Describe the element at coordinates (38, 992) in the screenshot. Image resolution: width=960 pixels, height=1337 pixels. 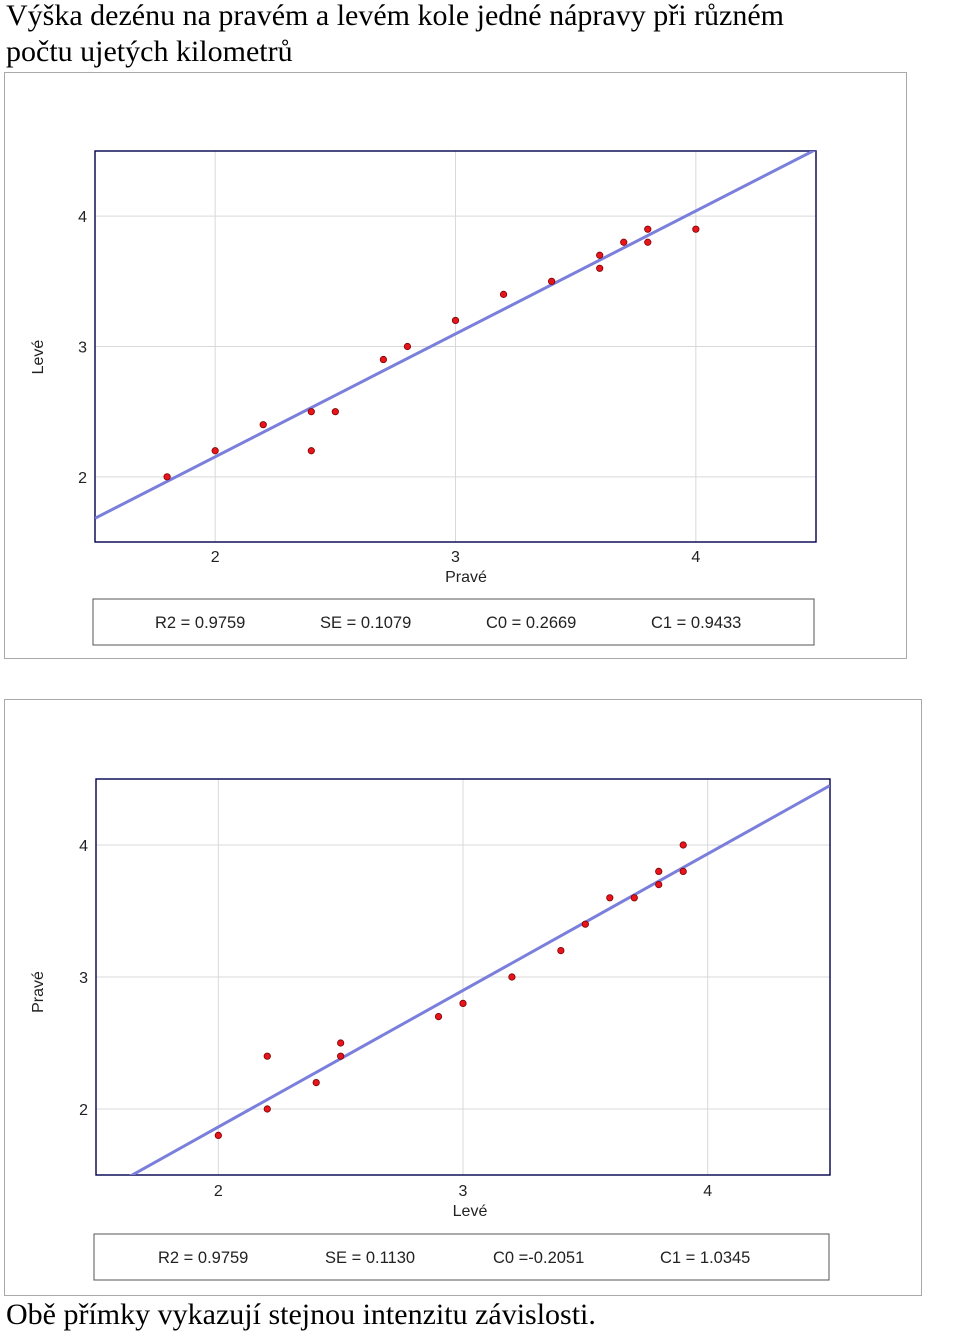
I see `y-axis-title: Pravé` at that location.